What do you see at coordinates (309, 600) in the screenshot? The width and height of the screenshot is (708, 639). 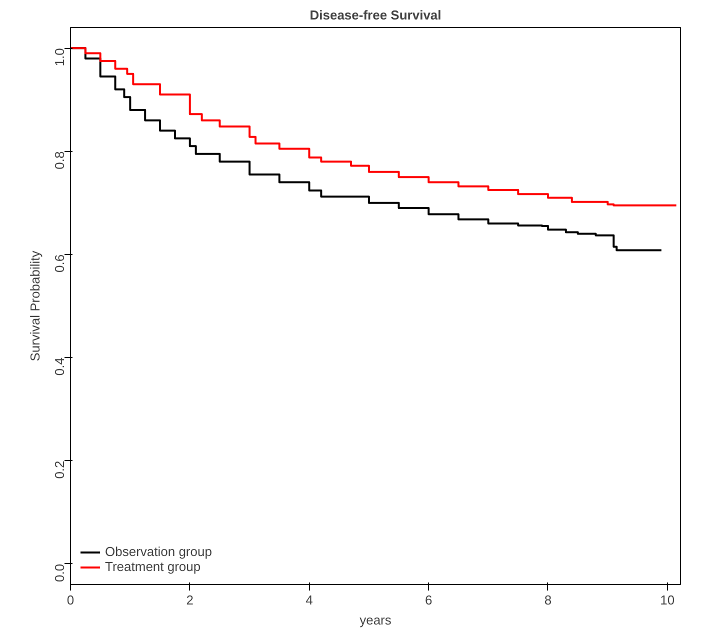 I see `x-tick-label: 4` at bounding box center [309, 600].